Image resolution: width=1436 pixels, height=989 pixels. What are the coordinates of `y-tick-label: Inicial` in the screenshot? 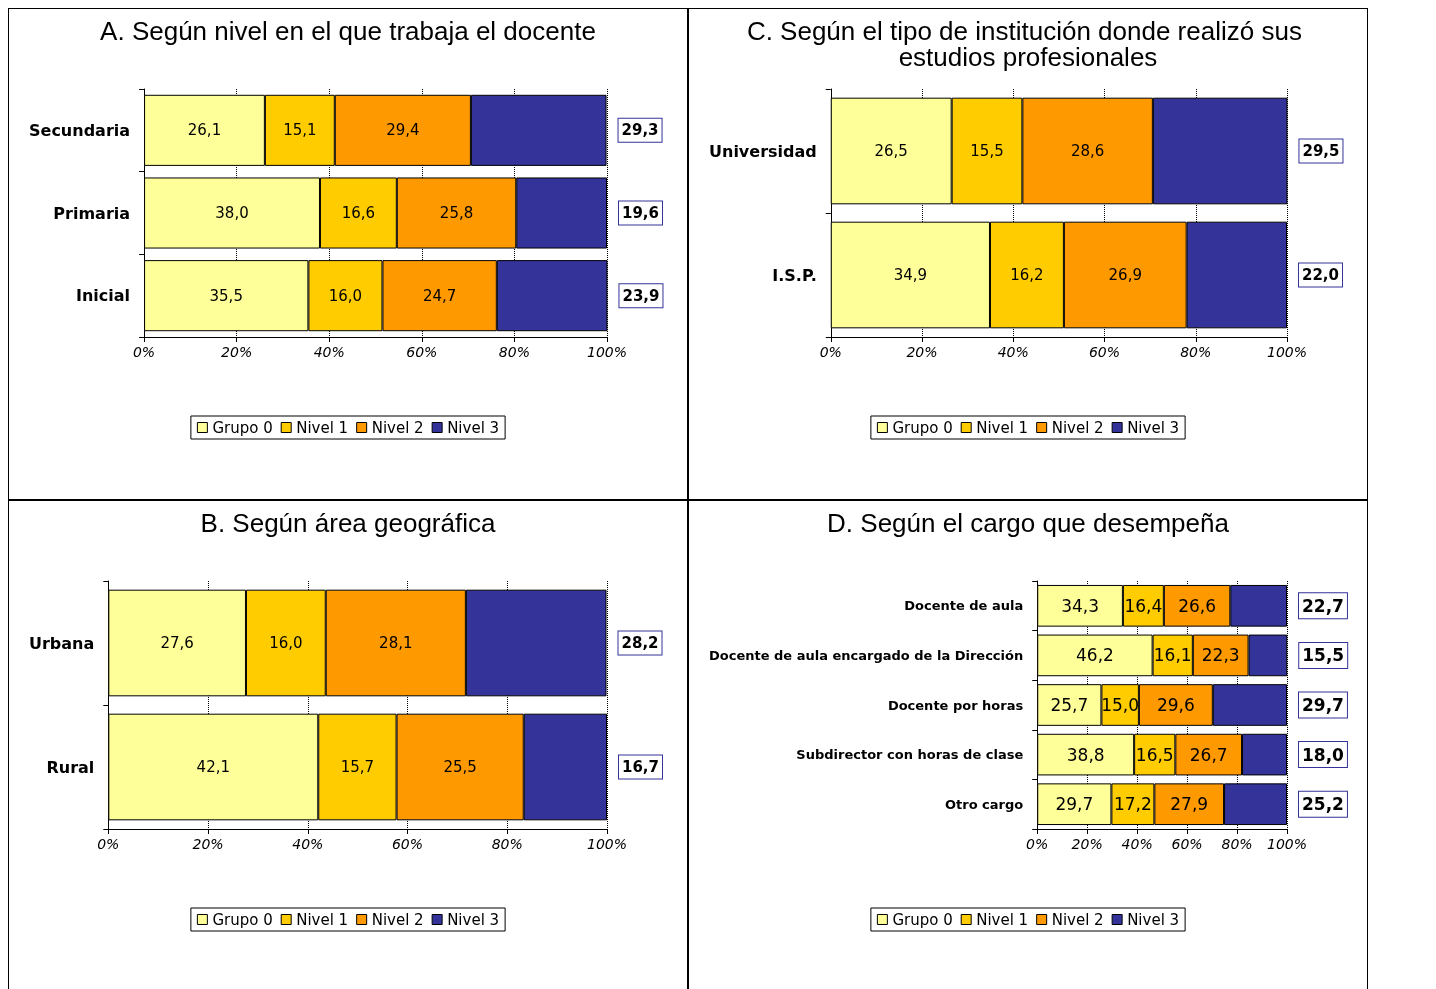 It's located at (103, 296).